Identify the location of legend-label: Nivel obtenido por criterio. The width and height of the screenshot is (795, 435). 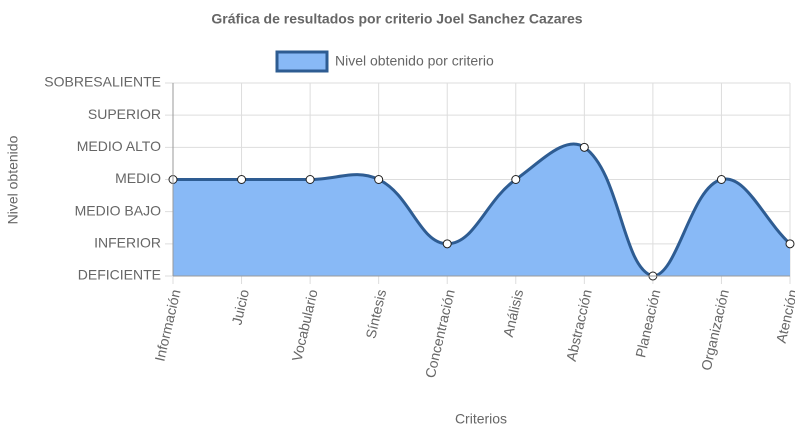
(414, 61).